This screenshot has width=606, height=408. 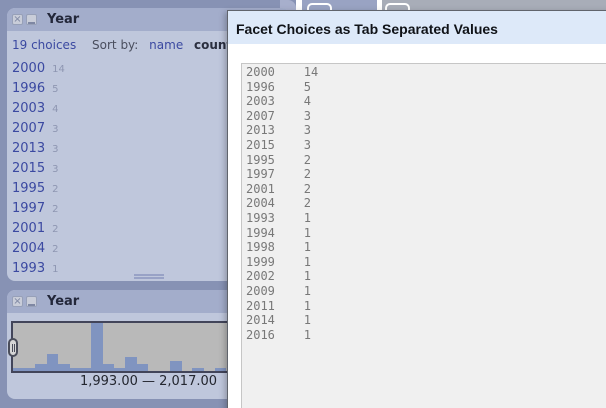 What do you see at coordinates (166, 45) in the screenshot?
I see `sort-by-name-link: name` at bounding box center [166, 45].